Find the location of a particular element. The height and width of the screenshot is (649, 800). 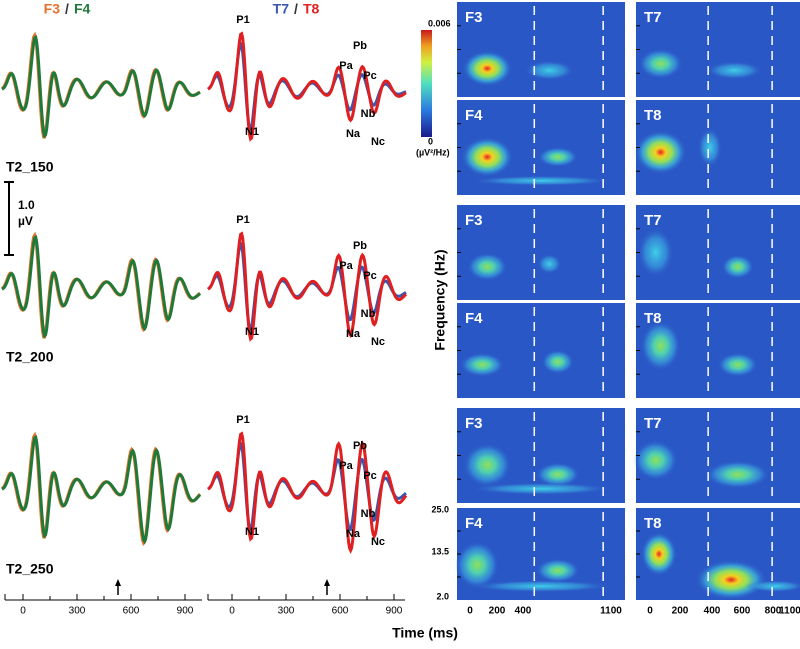

header-f4: F4 is located at coordinates (82, 9).